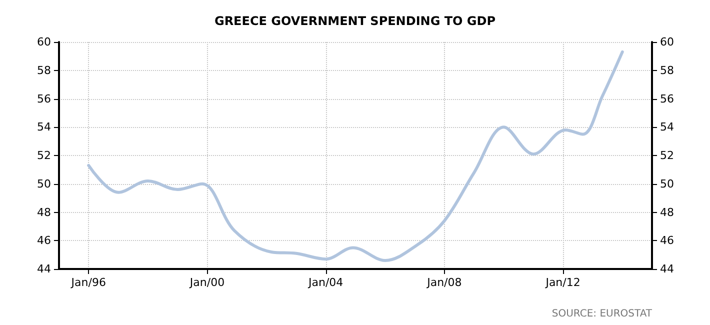  I want to click on y2-tick-label: 50, so click(667, 183).